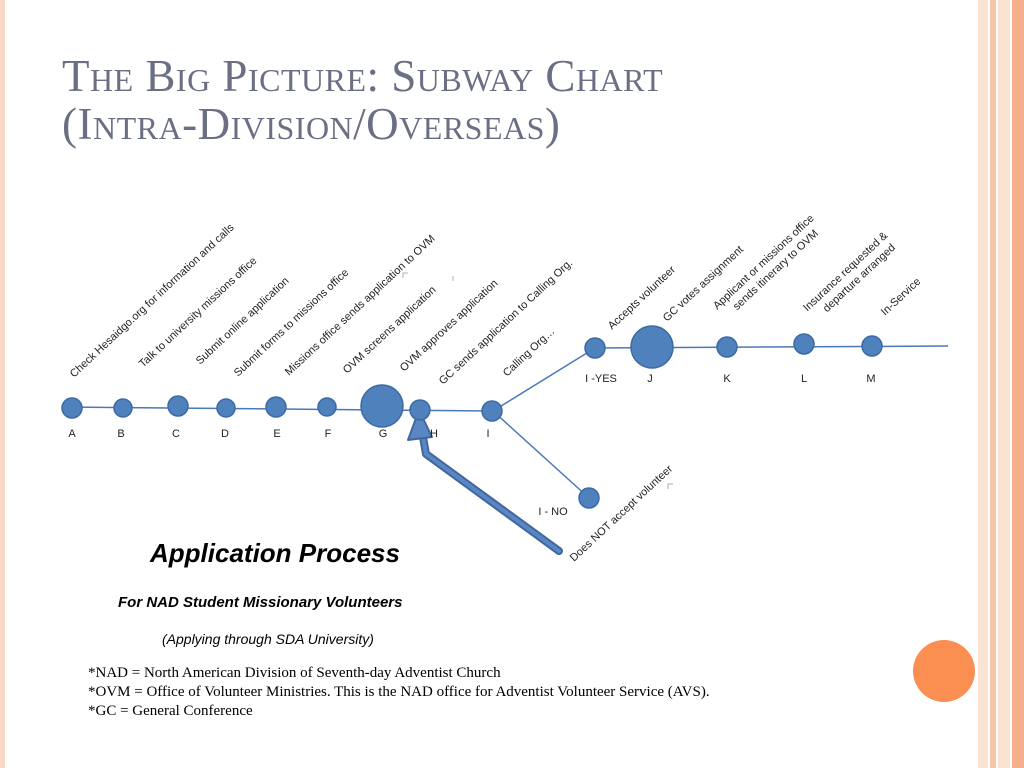 This screenshot has width=1024, height=768. I want to click on stop-label-a: A, so click(72, 434).